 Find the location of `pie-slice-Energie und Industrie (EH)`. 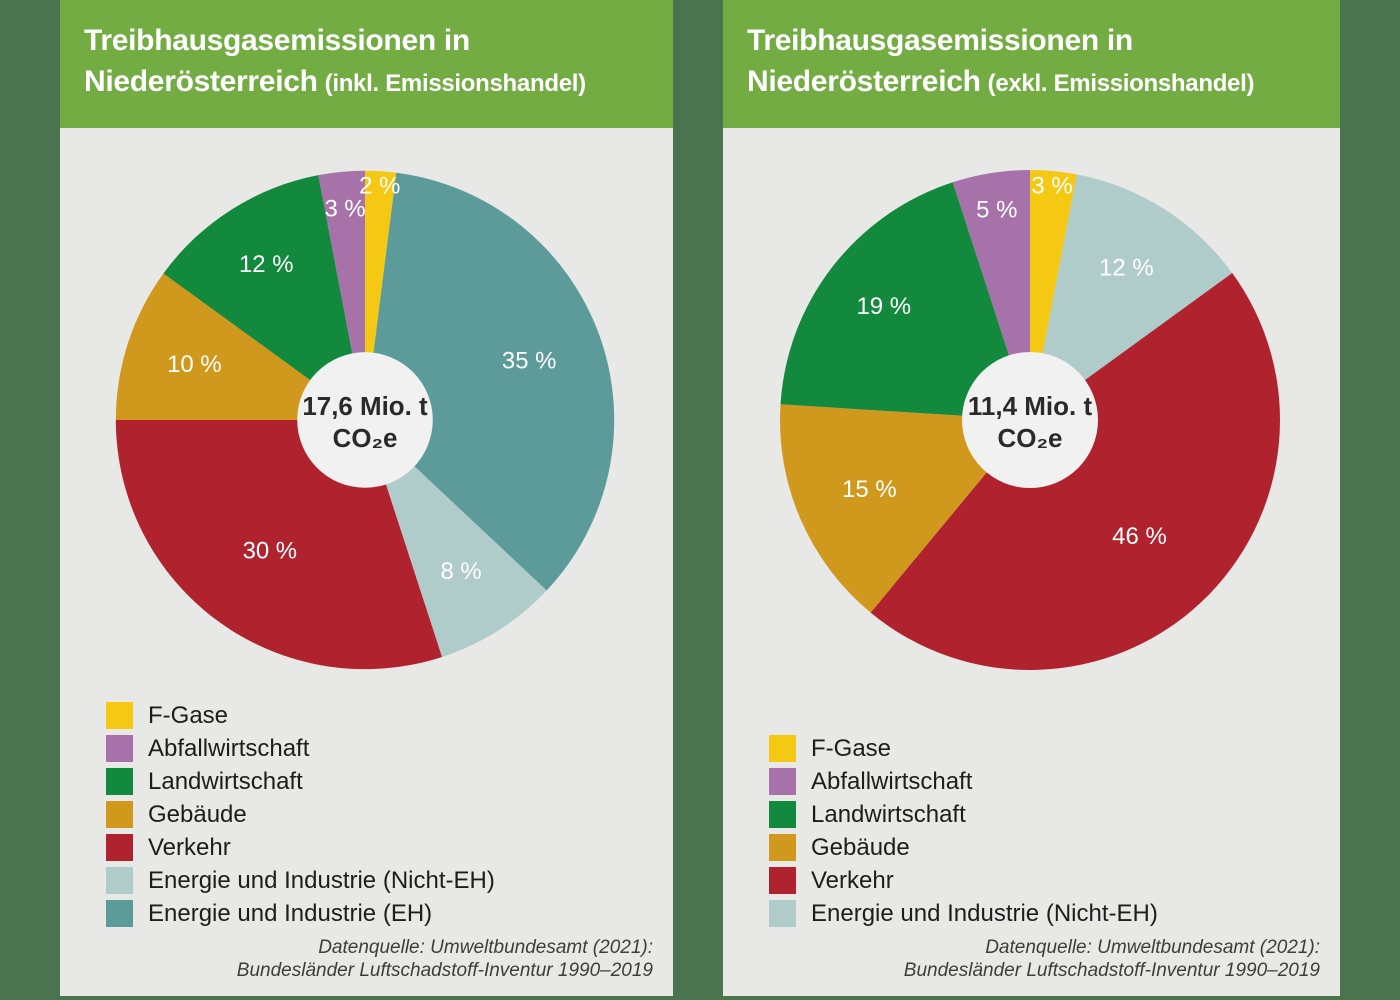

pie-slice-Energie und Industrie (EH) is located at coordinates (490, 381).